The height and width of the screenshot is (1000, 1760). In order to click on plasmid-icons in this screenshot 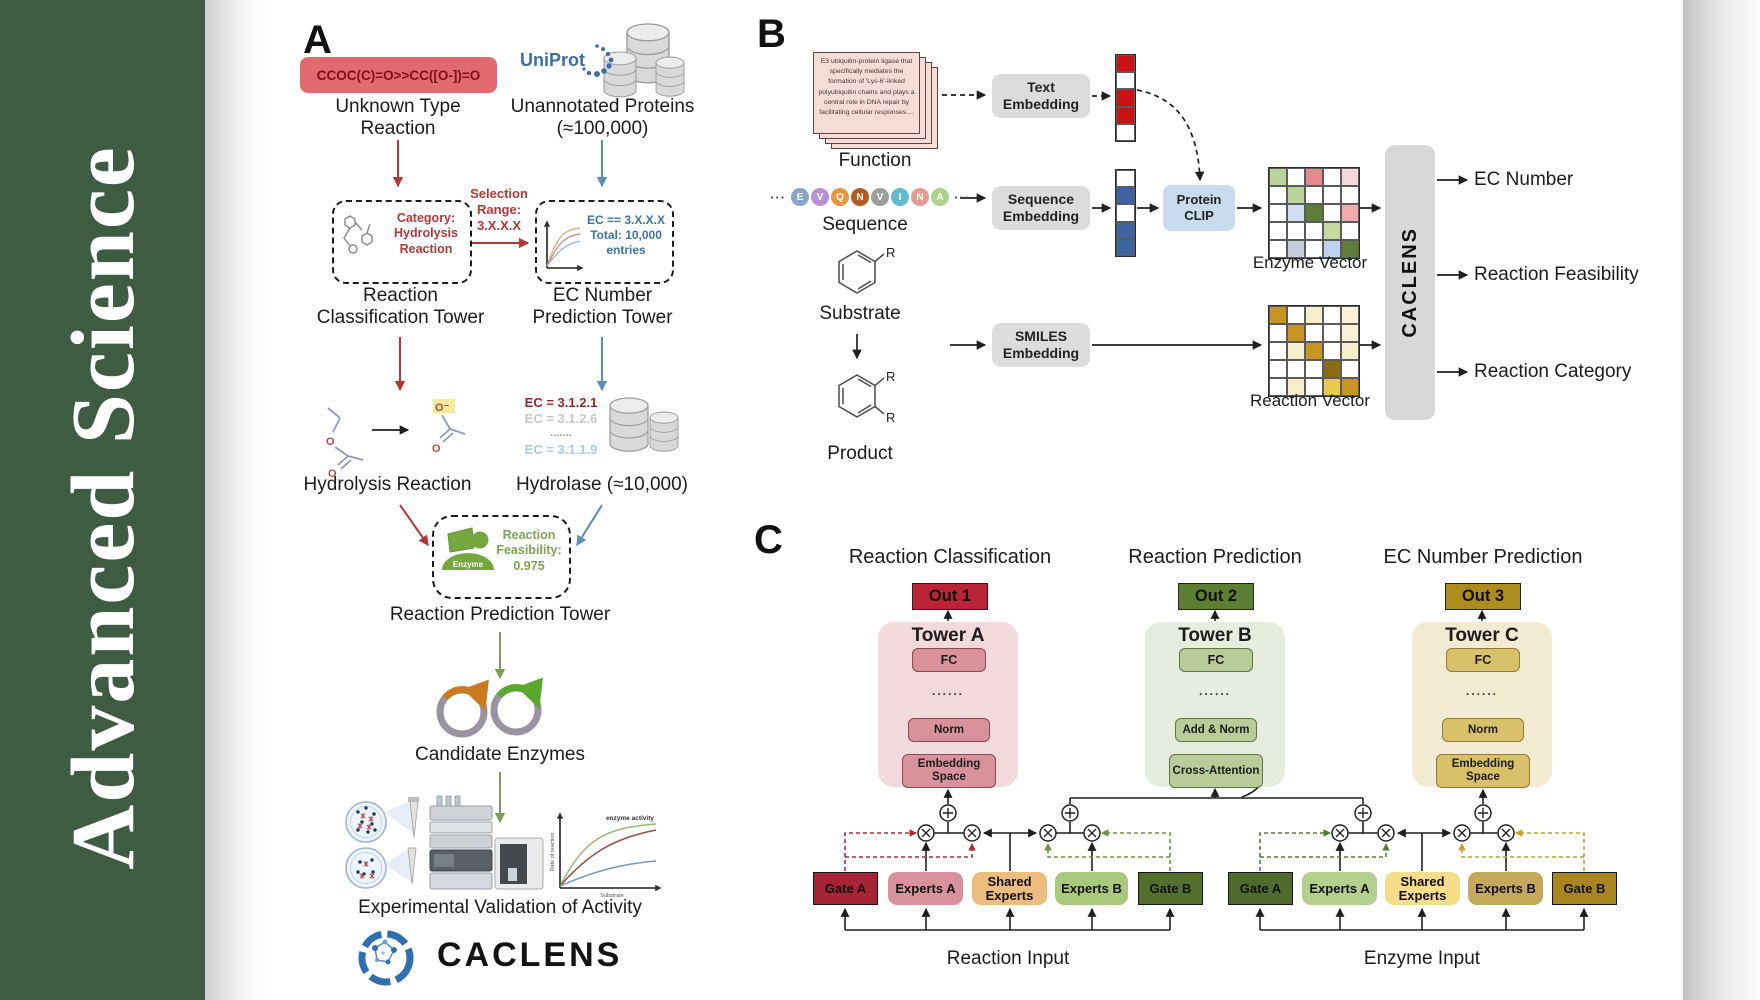, I will do `click(489, 707)`.